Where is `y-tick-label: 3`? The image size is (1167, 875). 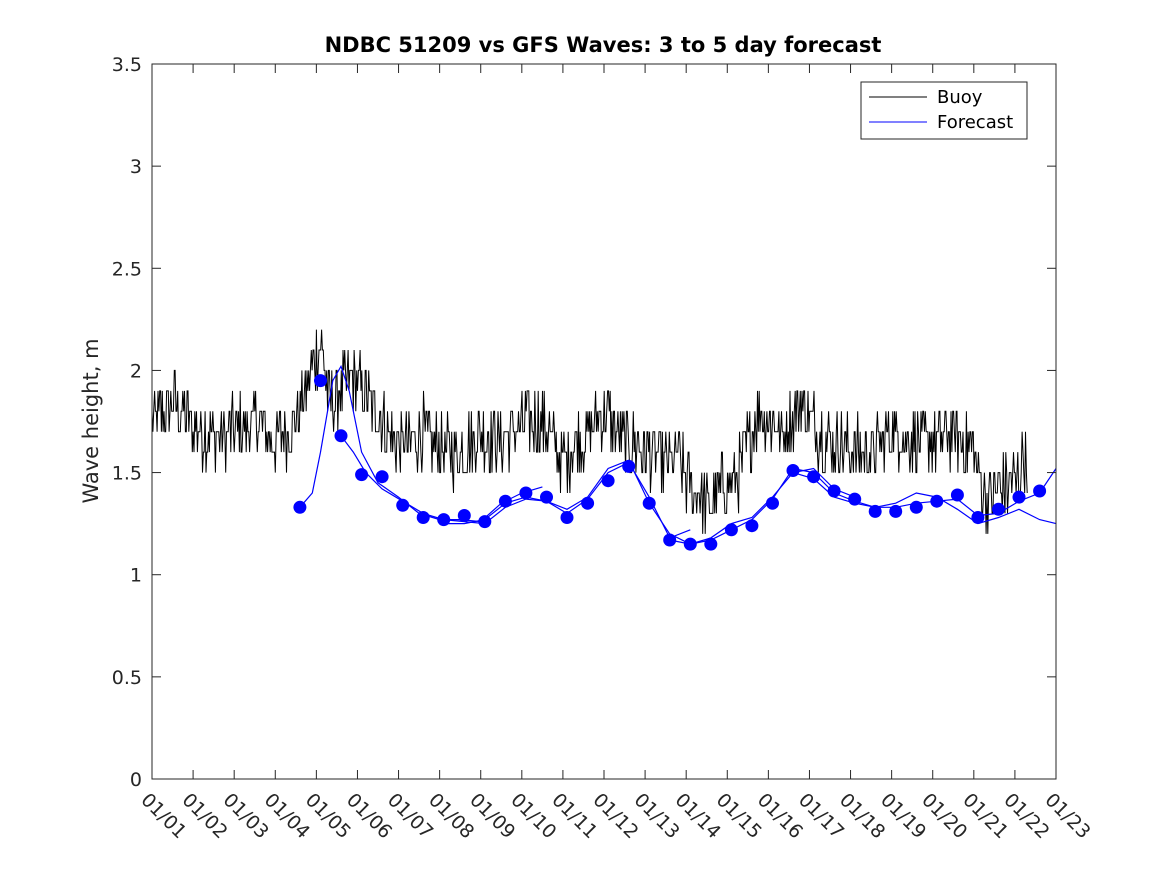
y-tick-label: 3 is located at coordinates (136, 167).